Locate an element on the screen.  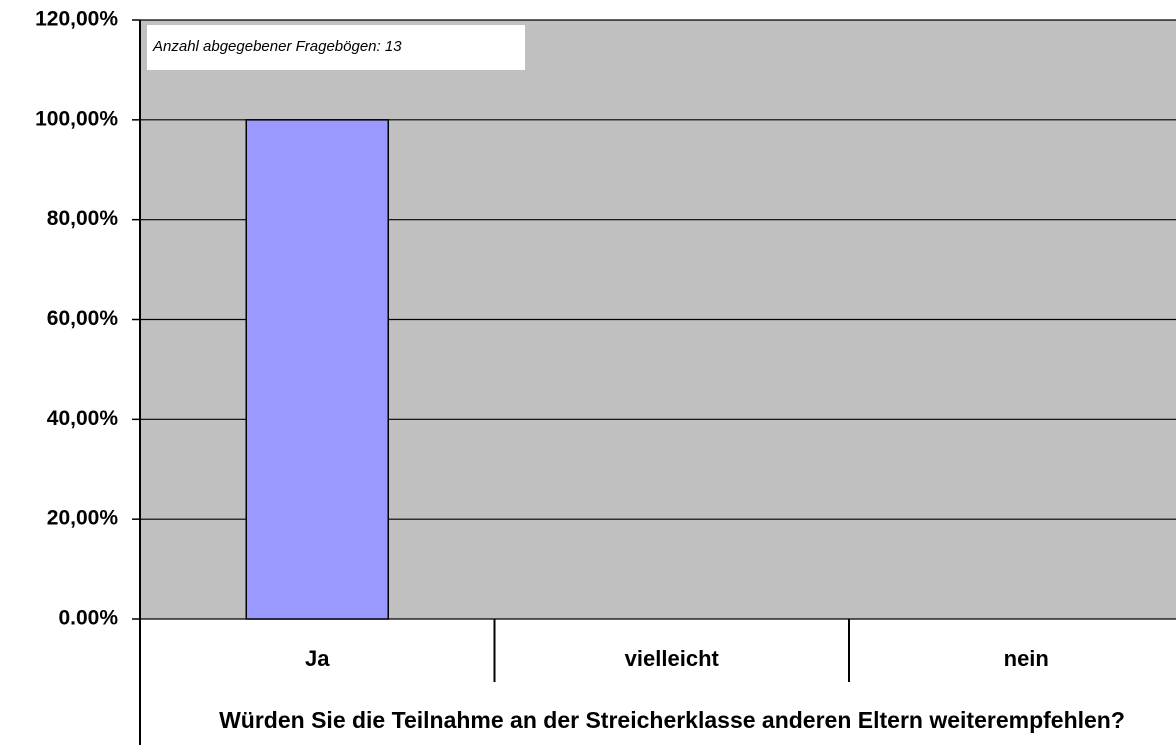
y-tick-label: 0.00% is located at coordinates (88, 618).